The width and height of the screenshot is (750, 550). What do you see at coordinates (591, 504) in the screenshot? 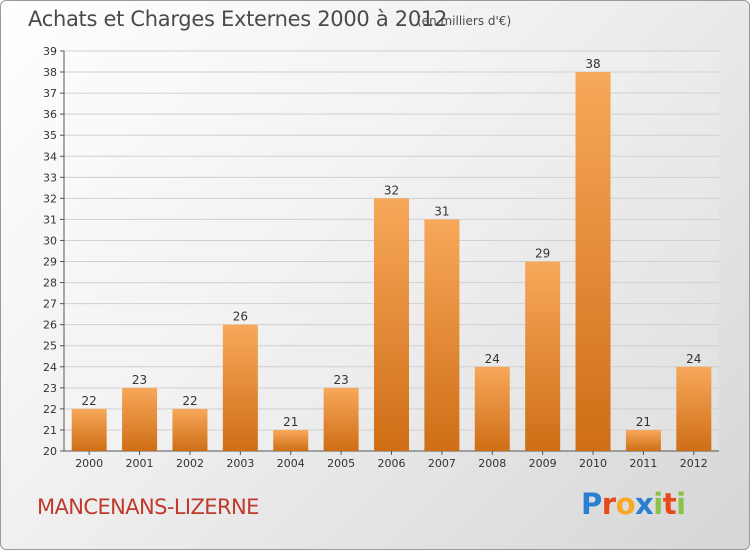
I see `logo-letter: P` at bounding box center [591, 504].